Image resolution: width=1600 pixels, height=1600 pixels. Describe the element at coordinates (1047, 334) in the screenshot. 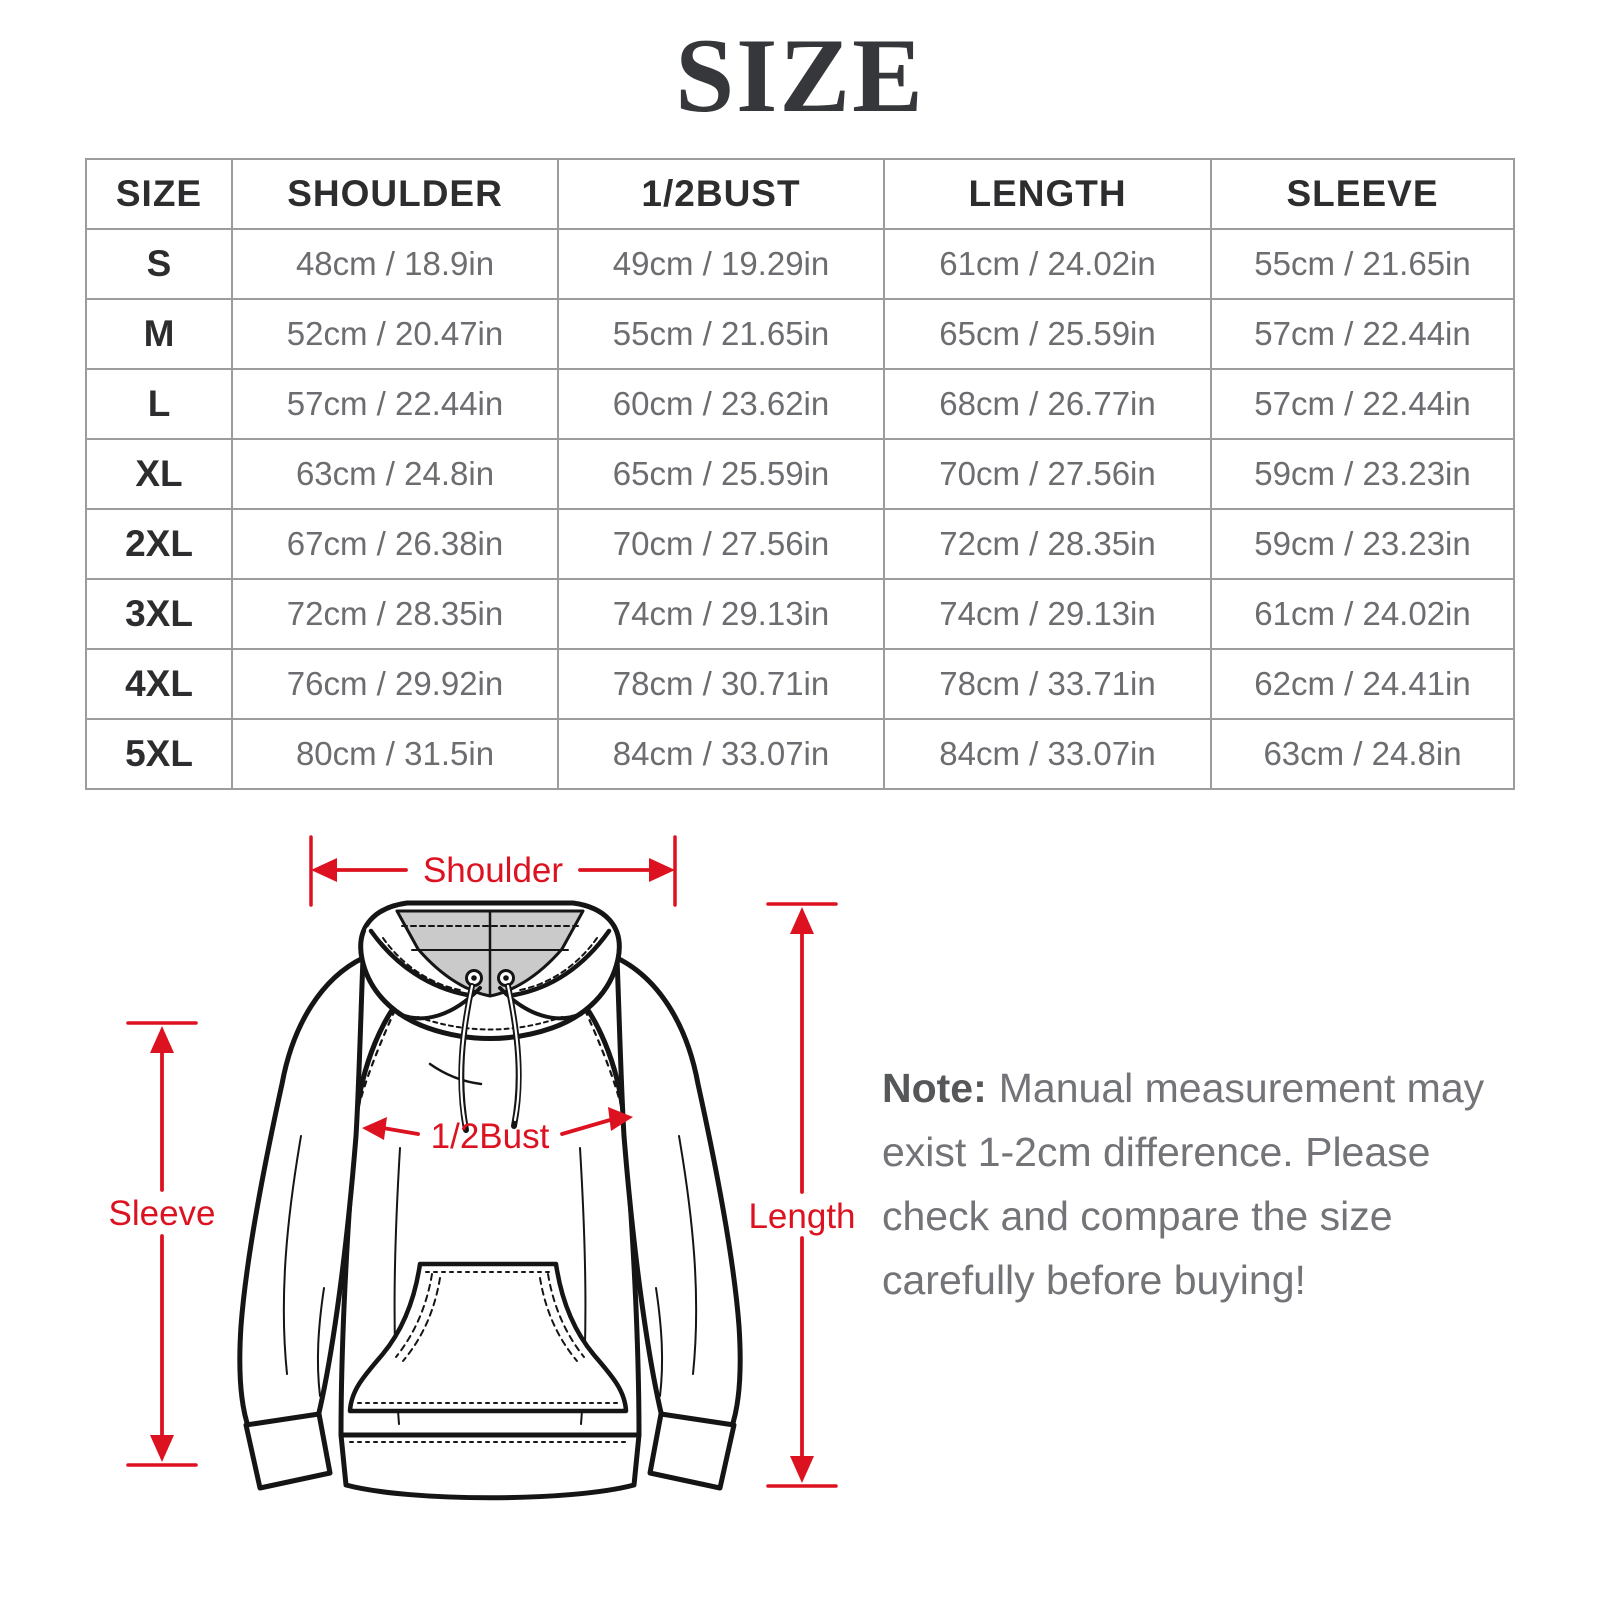

I see `length-cell: 65cm / 25.59in` at that location.